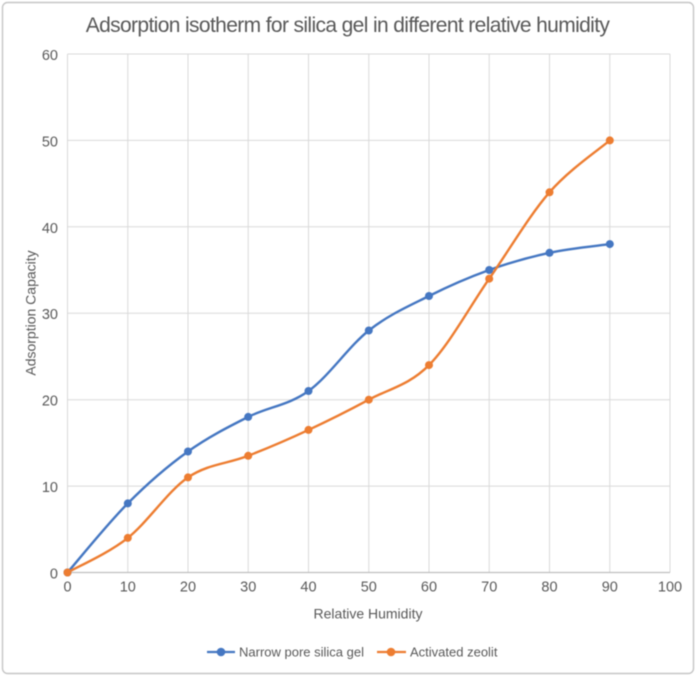  I want to click on svg-text: 90, so click(610, 588).